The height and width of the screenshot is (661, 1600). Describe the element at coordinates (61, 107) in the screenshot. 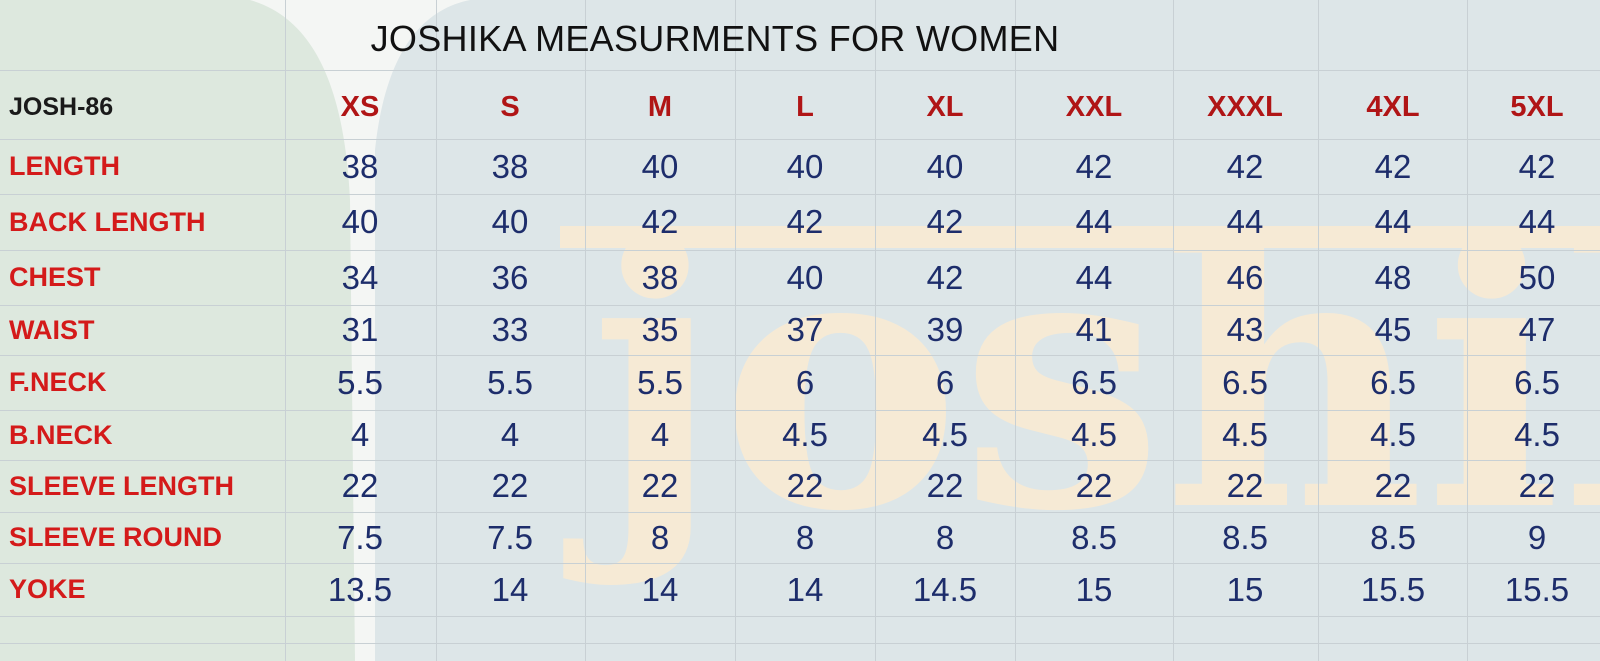

I see `style-code: JOSH-86` at that location.